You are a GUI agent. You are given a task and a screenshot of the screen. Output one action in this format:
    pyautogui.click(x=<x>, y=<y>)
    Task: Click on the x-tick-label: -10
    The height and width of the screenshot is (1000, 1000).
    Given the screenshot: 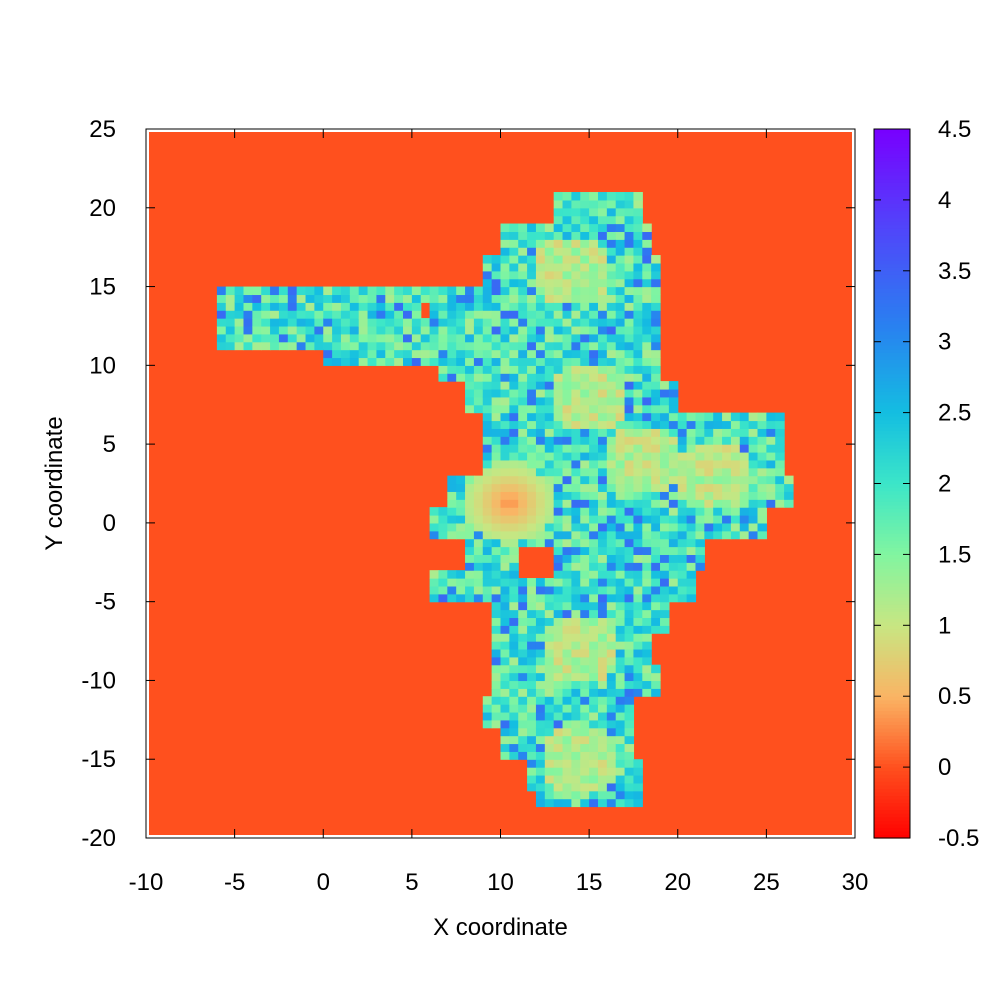 What is the action you would take?
    pyautogui.click(x=146, y=882)
    